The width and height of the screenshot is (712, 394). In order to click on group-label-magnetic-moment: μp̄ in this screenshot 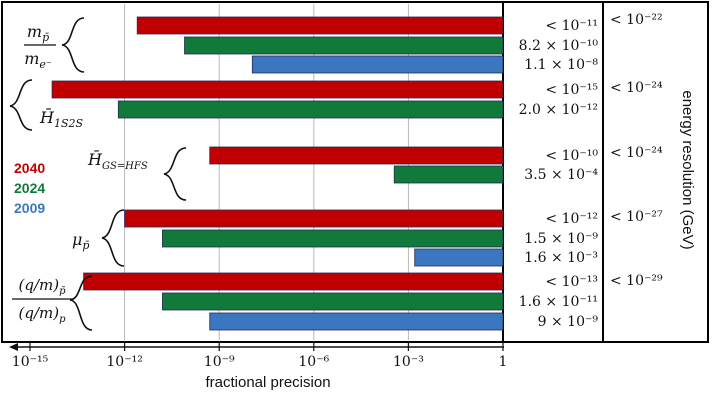, I will do `click(98, 238)`.